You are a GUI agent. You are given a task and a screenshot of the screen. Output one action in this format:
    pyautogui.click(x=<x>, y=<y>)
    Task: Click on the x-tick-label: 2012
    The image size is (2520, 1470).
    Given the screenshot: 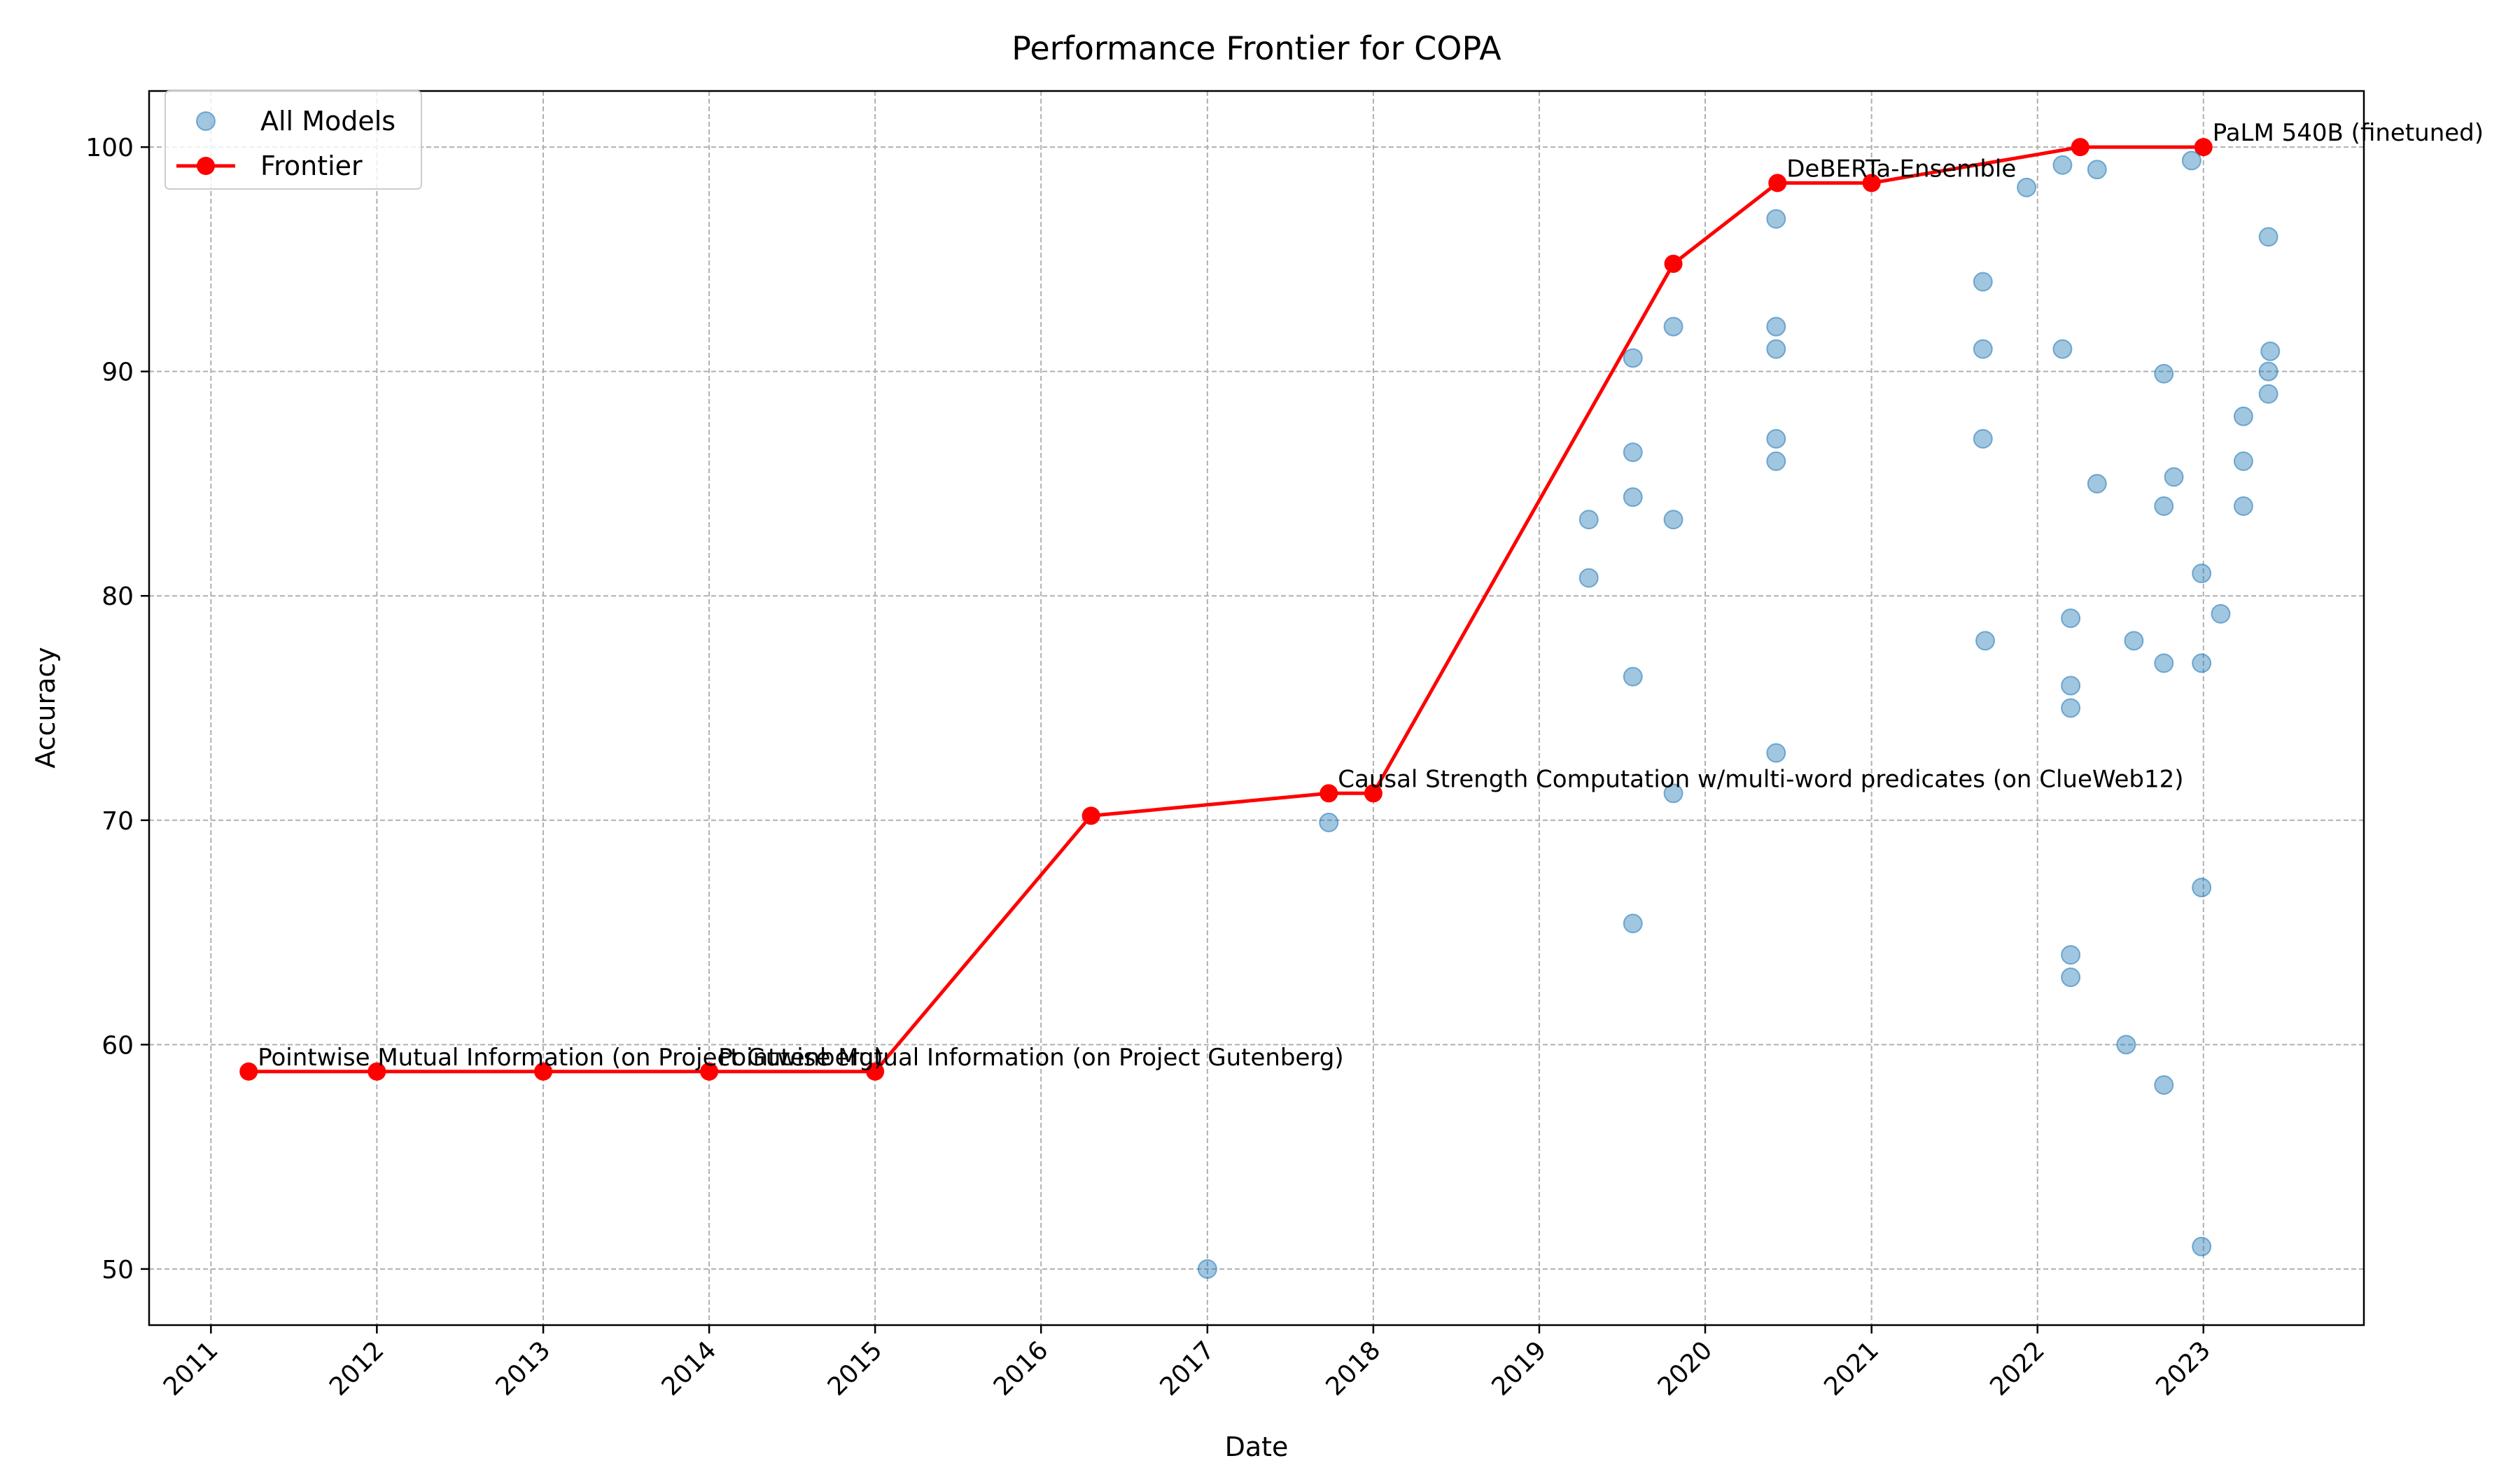 What is the action you would take?
    pyautogui.click(x=357, y=1368)
    